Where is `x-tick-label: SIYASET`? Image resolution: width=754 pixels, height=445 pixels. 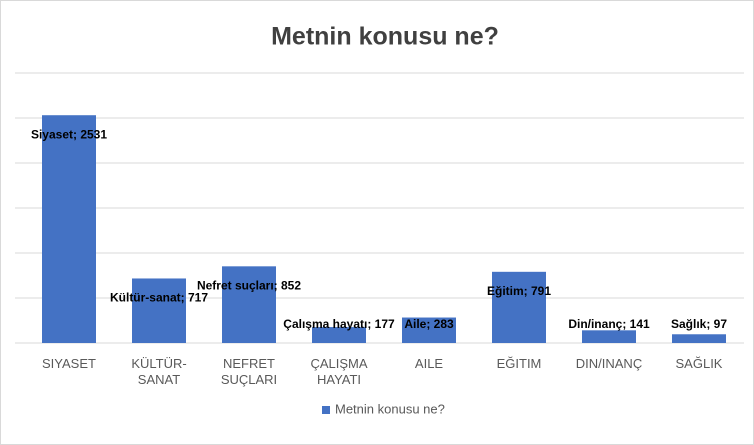
x-tick-label: SIYASET is located at coordinates (69, 363).